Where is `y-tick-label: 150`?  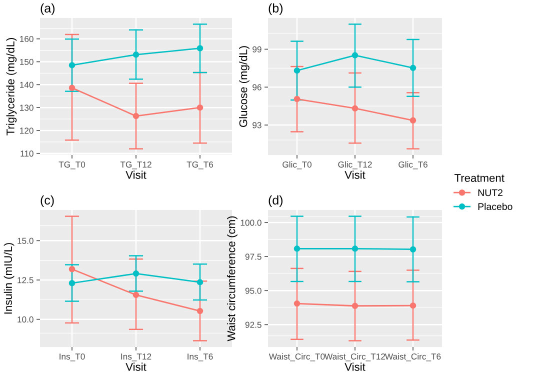 y-tick-label: 150 is located at coordinates (27, 61).